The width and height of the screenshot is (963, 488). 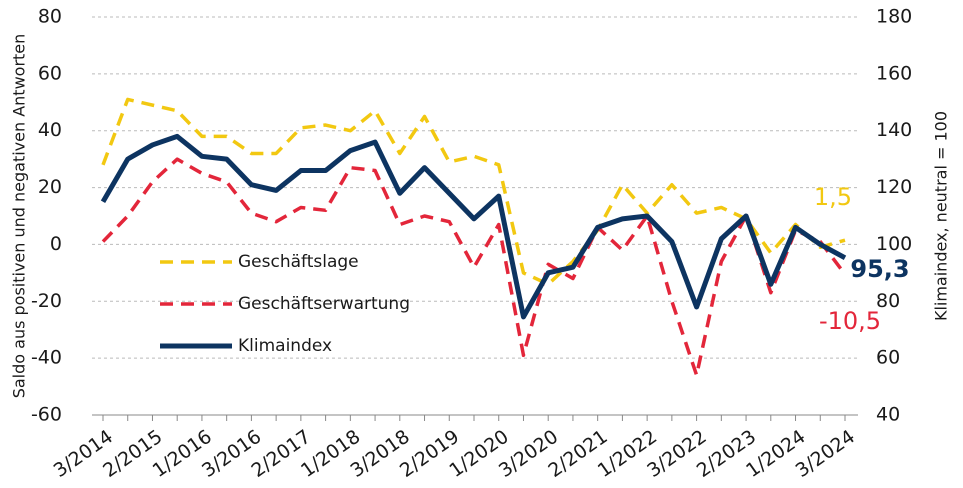 I want to click on y-tick-label: 20, so click(x=50, y=187).